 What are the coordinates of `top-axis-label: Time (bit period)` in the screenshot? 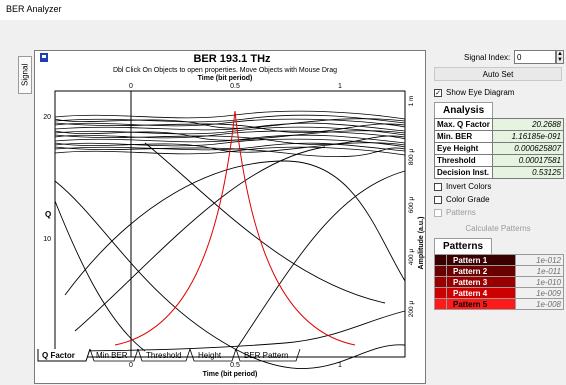 It's located at (225, 78).